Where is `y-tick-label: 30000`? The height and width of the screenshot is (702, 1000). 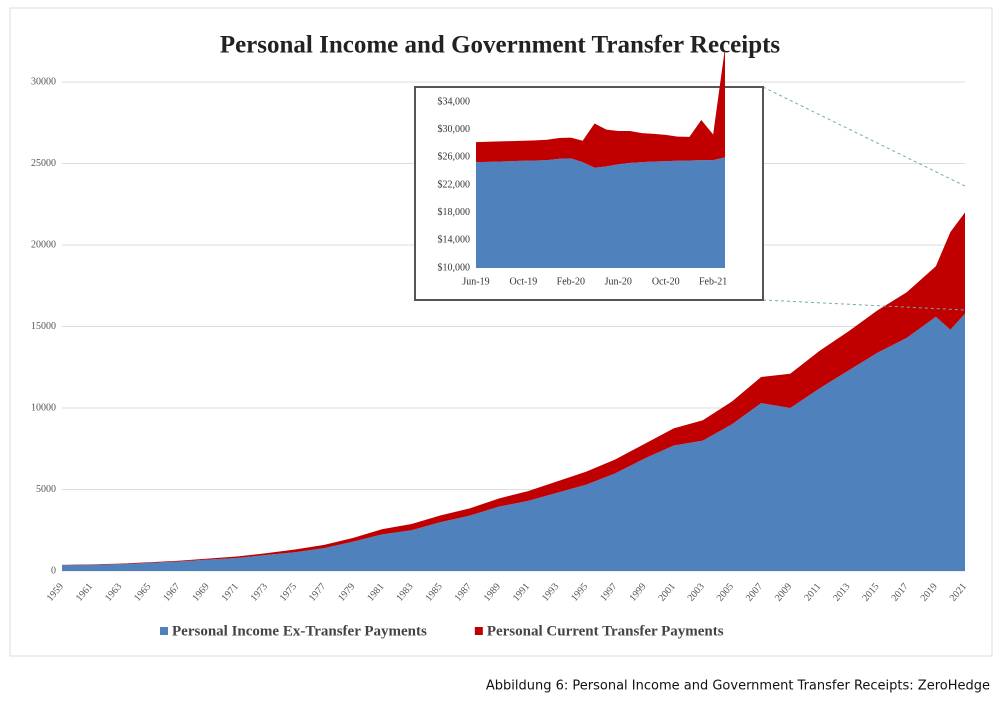 y-tick-label: 30000 is located at coordinates (43, 81).